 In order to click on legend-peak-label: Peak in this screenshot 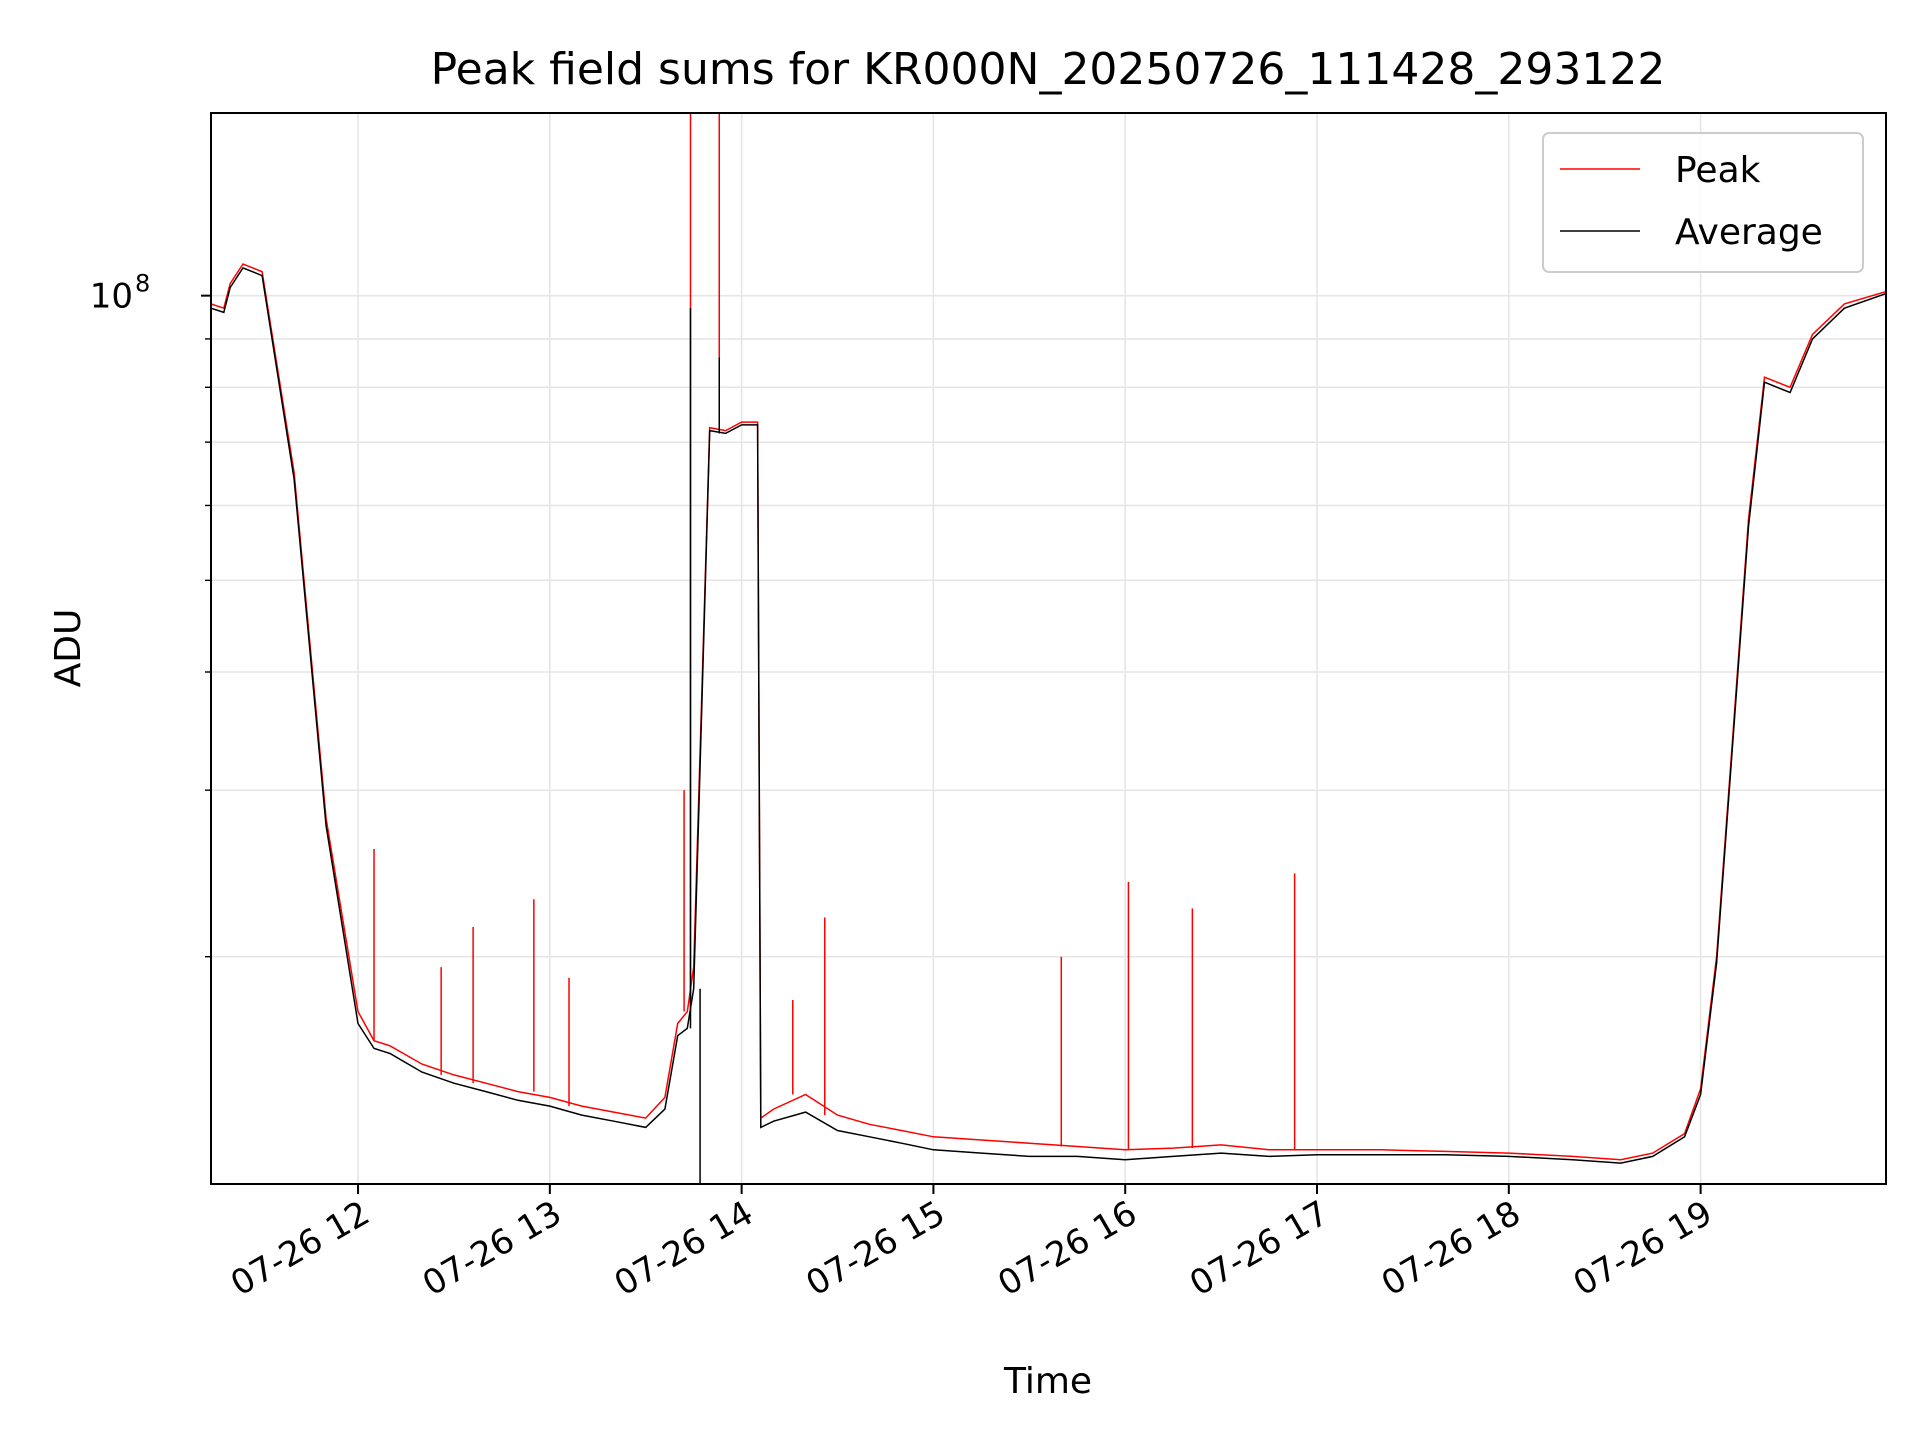, I will do `click(1718, 170)`.